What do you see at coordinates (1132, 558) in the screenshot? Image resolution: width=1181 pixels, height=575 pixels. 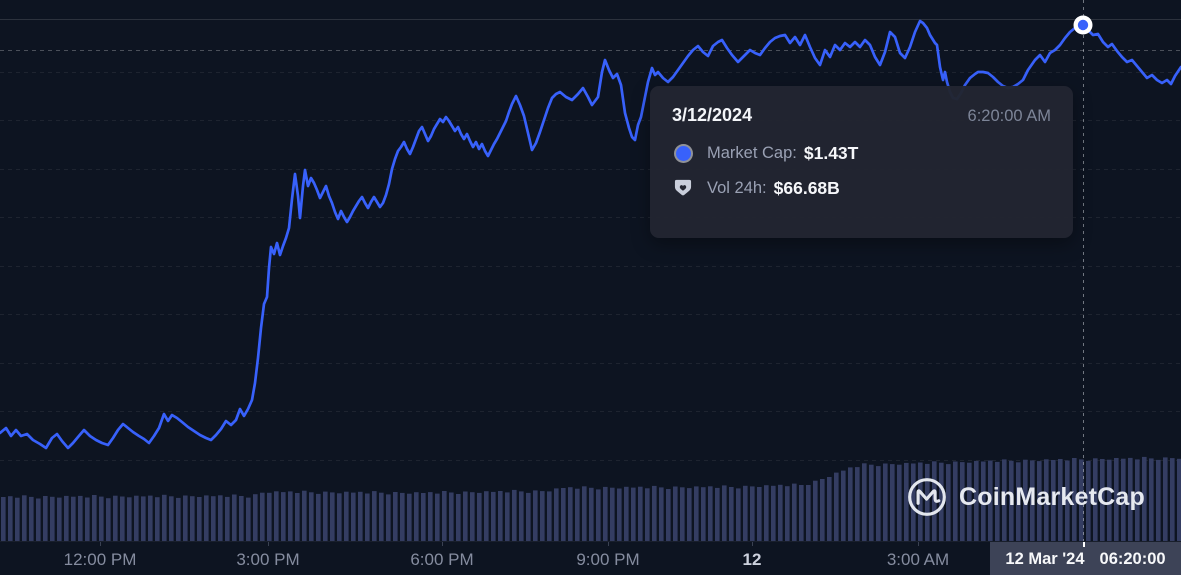 I see `crosshair-axis-time: 06:20:00` at bounding box center [1132, 558].